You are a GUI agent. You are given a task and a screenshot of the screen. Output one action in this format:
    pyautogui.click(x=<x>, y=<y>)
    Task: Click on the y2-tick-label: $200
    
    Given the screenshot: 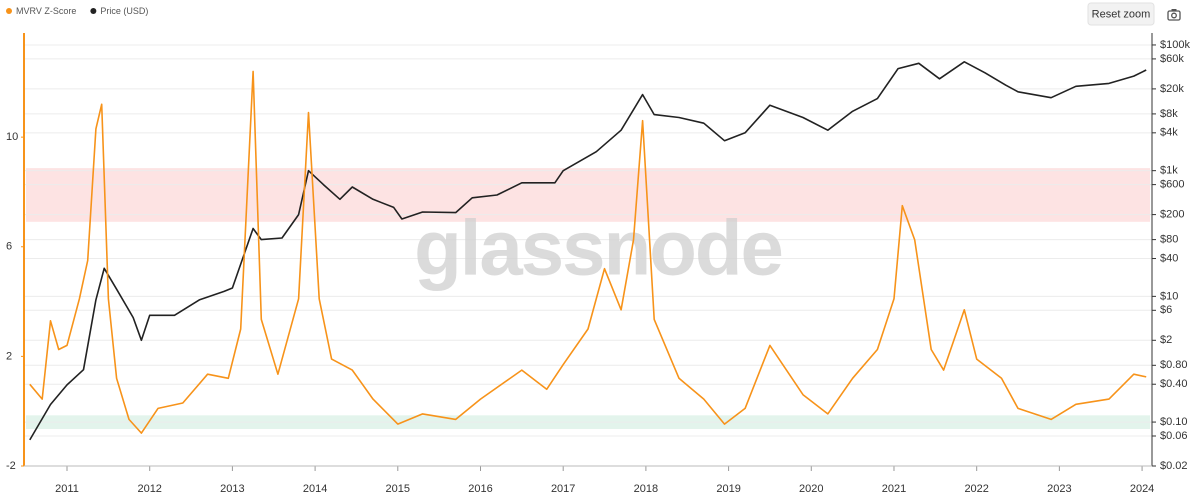 What is the action you would take?
    pyautogui.click(x=1172, y=215)
    